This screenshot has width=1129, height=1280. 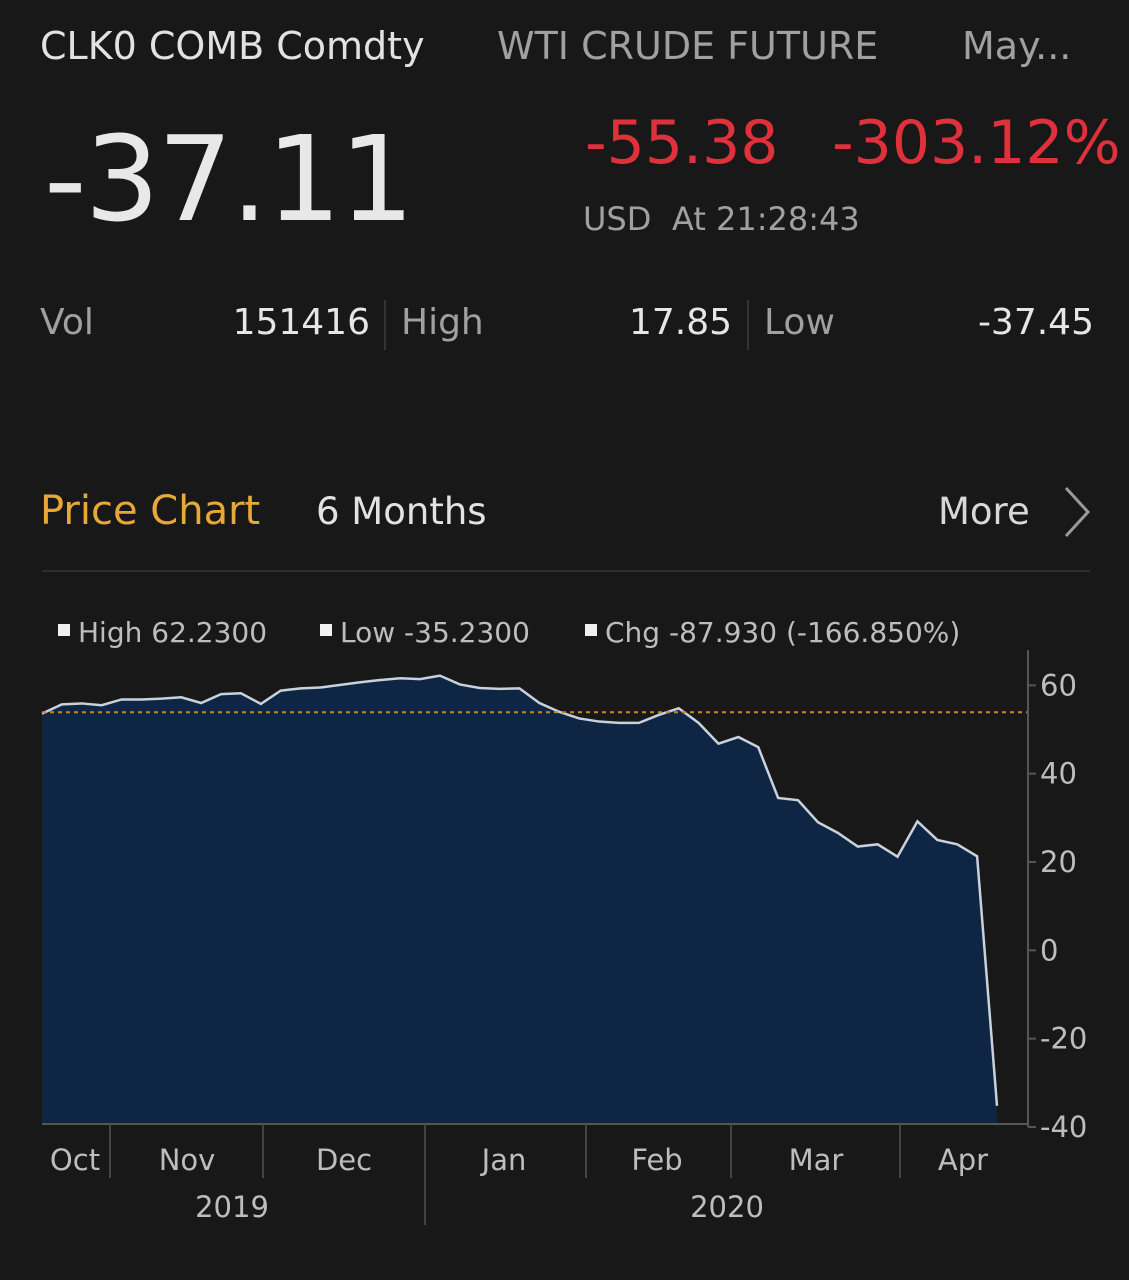 What do you see at coordinates (232, 1207) in the screenshot?
I see `year-label: 2019` at bounding box center [232, 1207].